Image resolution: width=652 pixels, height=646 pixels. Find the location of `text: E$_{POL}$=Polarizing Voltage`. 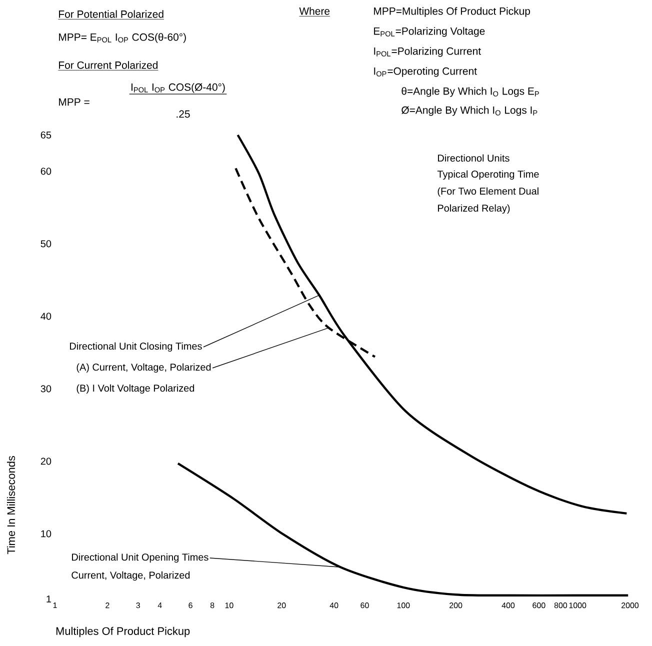

text: E$_{POL}$=Polarizing Voltage is located at coordinates (429, 32).